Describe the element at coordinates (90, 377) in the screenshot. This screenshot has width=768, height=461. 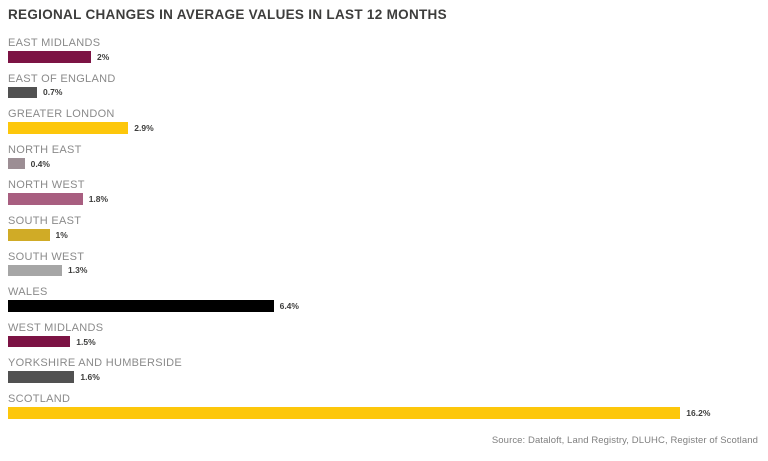
I see `value-label: 1.6%` at that location.